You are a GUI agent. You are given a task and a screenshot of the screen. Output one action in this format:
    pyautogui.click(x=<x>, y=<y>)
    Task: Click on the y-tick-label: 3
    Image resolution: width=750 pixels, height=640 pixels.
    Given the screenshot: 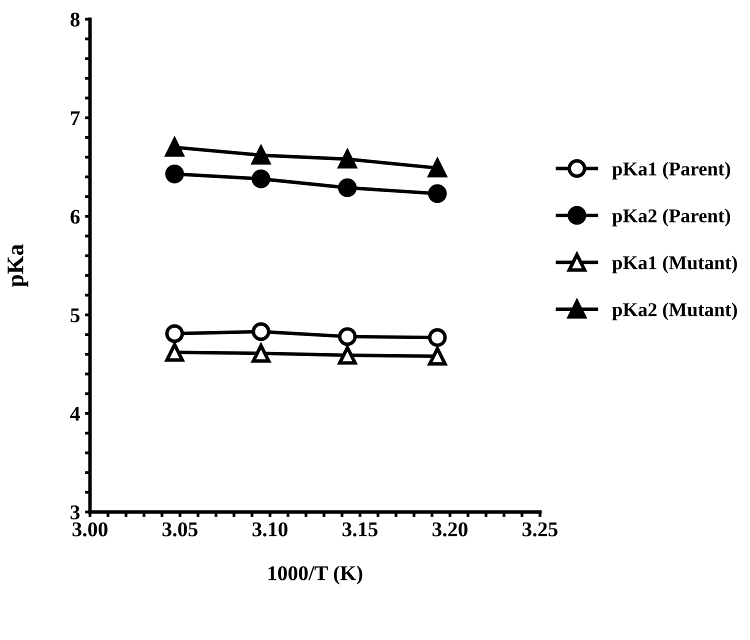 What is the action you would take?
    pyautogui.click(x=75, y=512)
    